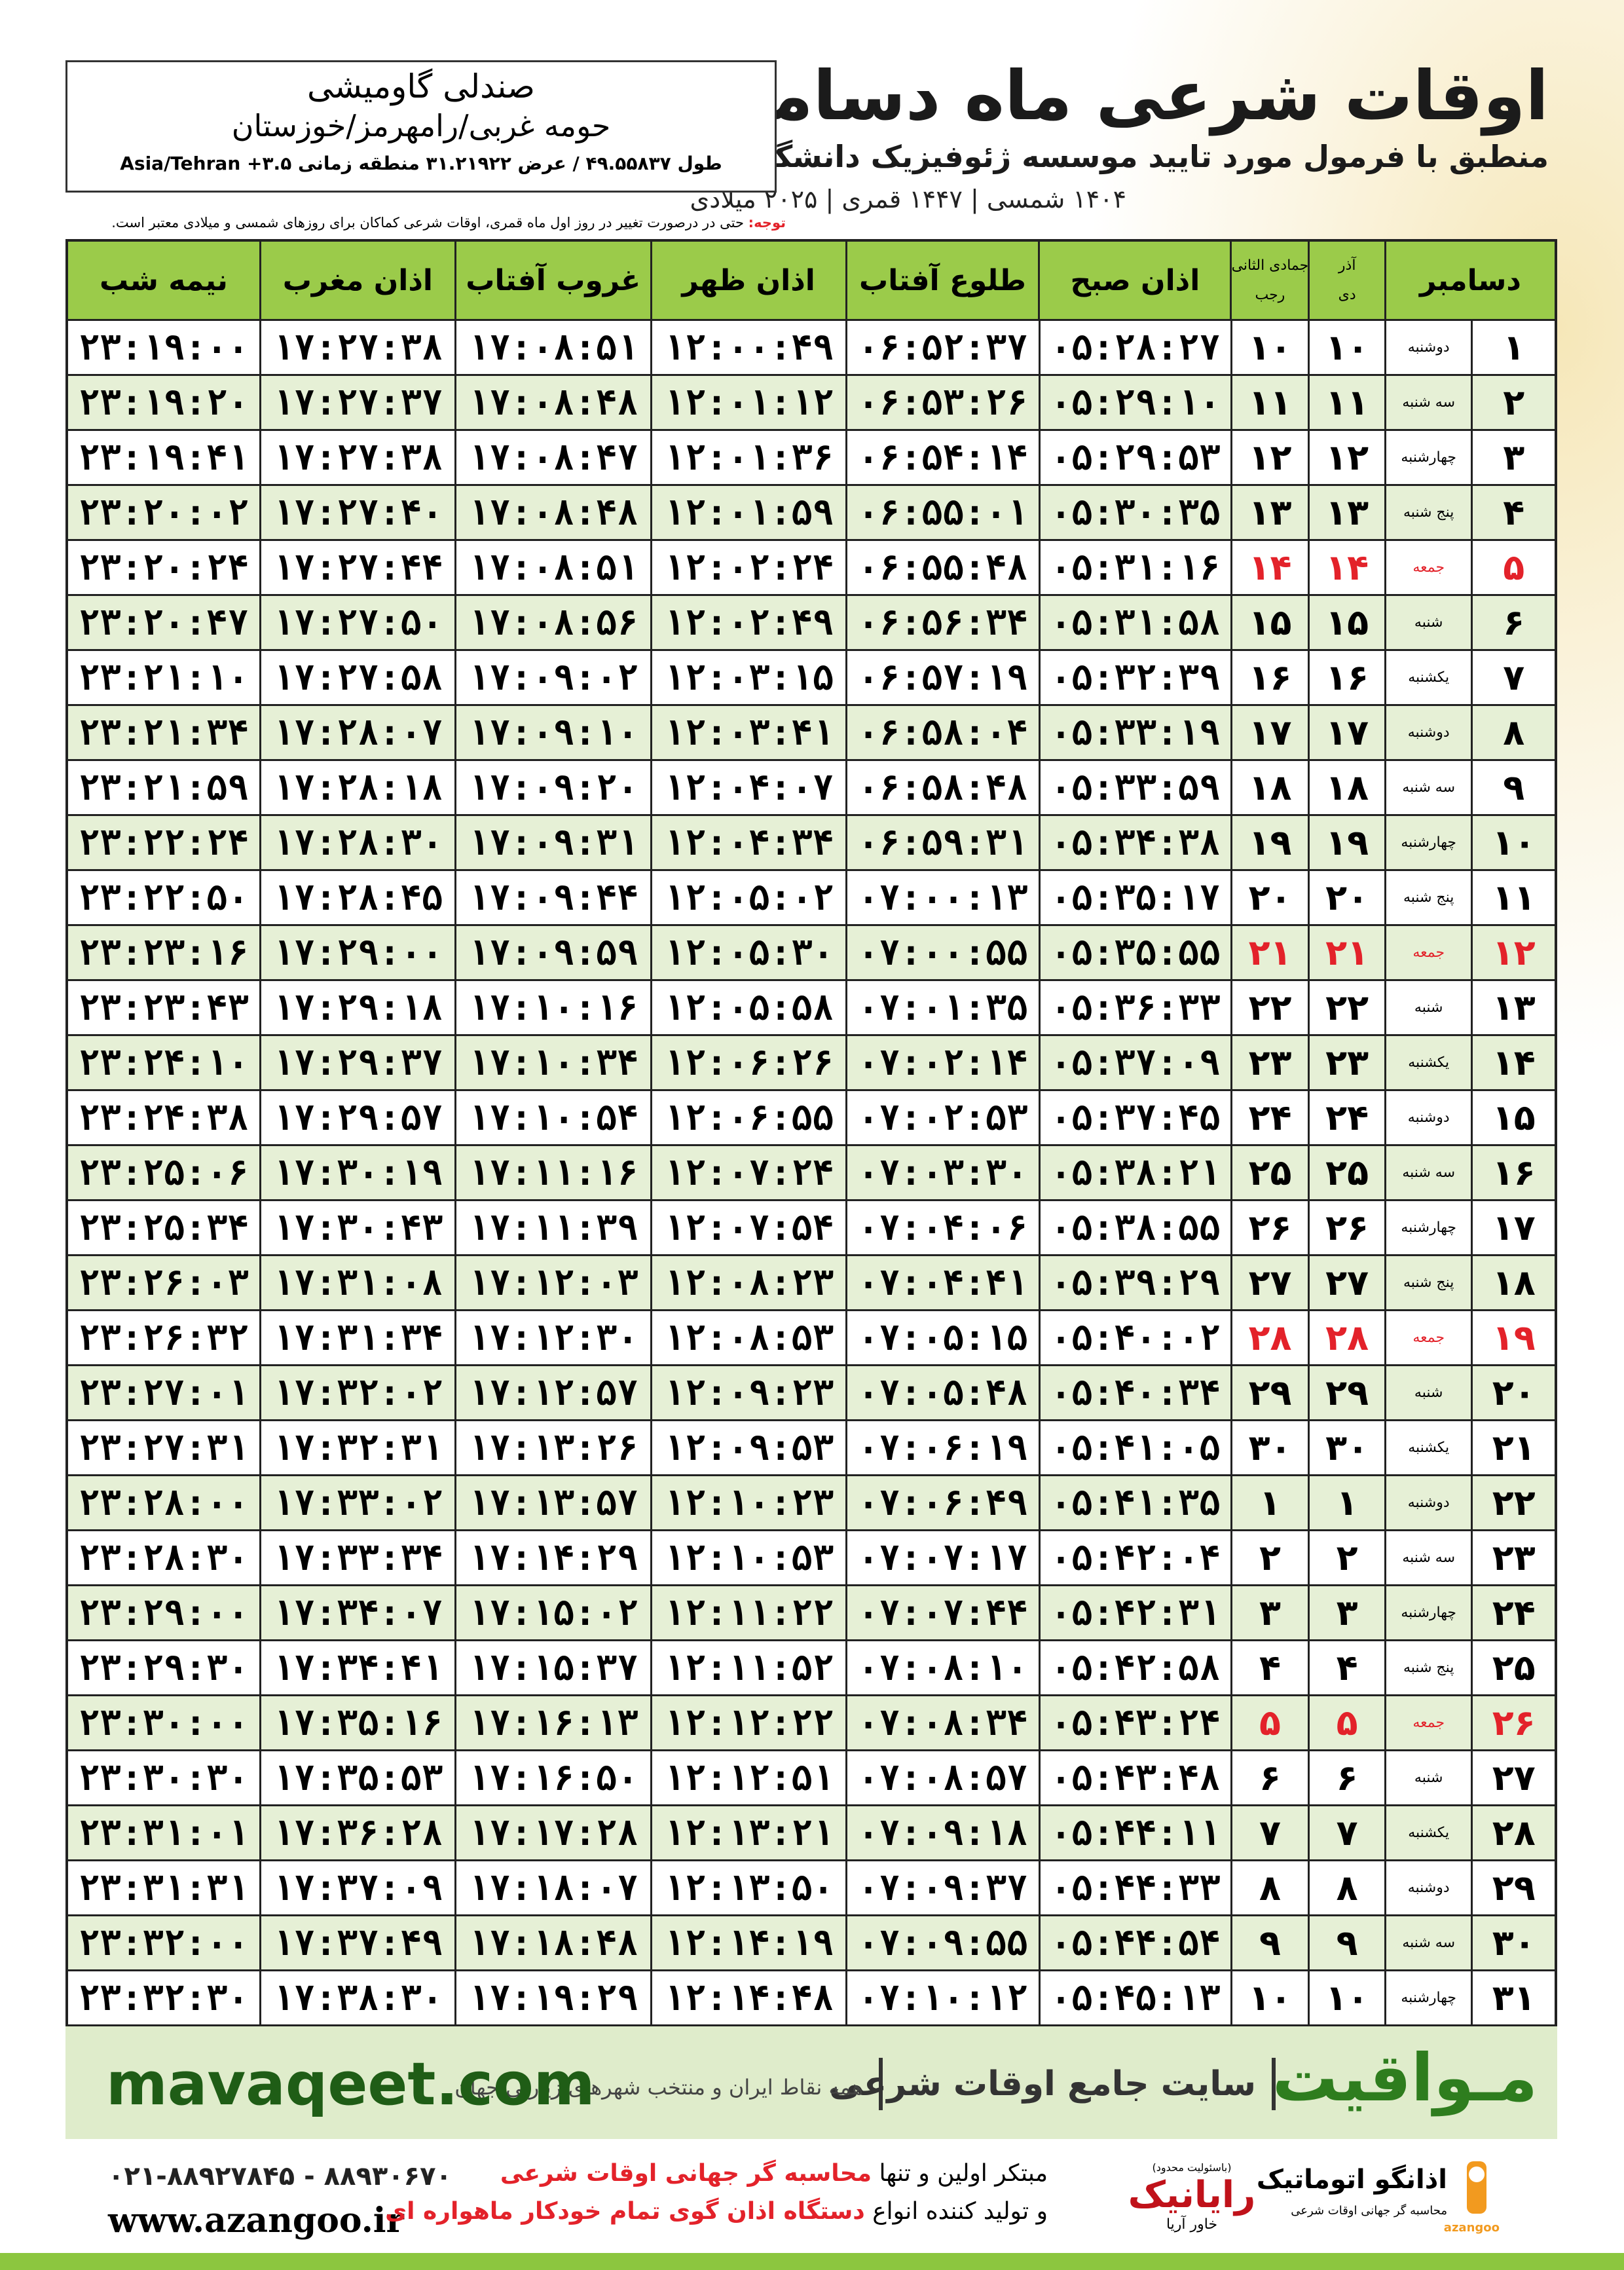  Describe the element at coordinates (552, 1612) in the screenshot. I see `time-cell: ۱۷:۱۵:۰۲` at that location.